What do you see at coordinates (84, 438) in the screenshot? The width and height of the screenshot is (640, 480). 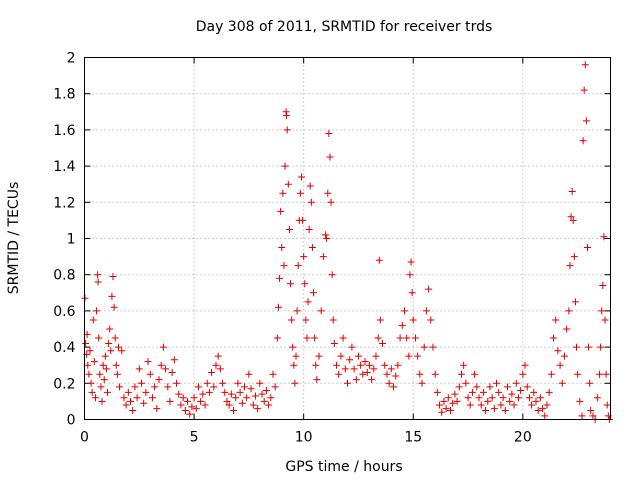 I see `x-tick-label: 0` at bounding box center [84, 438].